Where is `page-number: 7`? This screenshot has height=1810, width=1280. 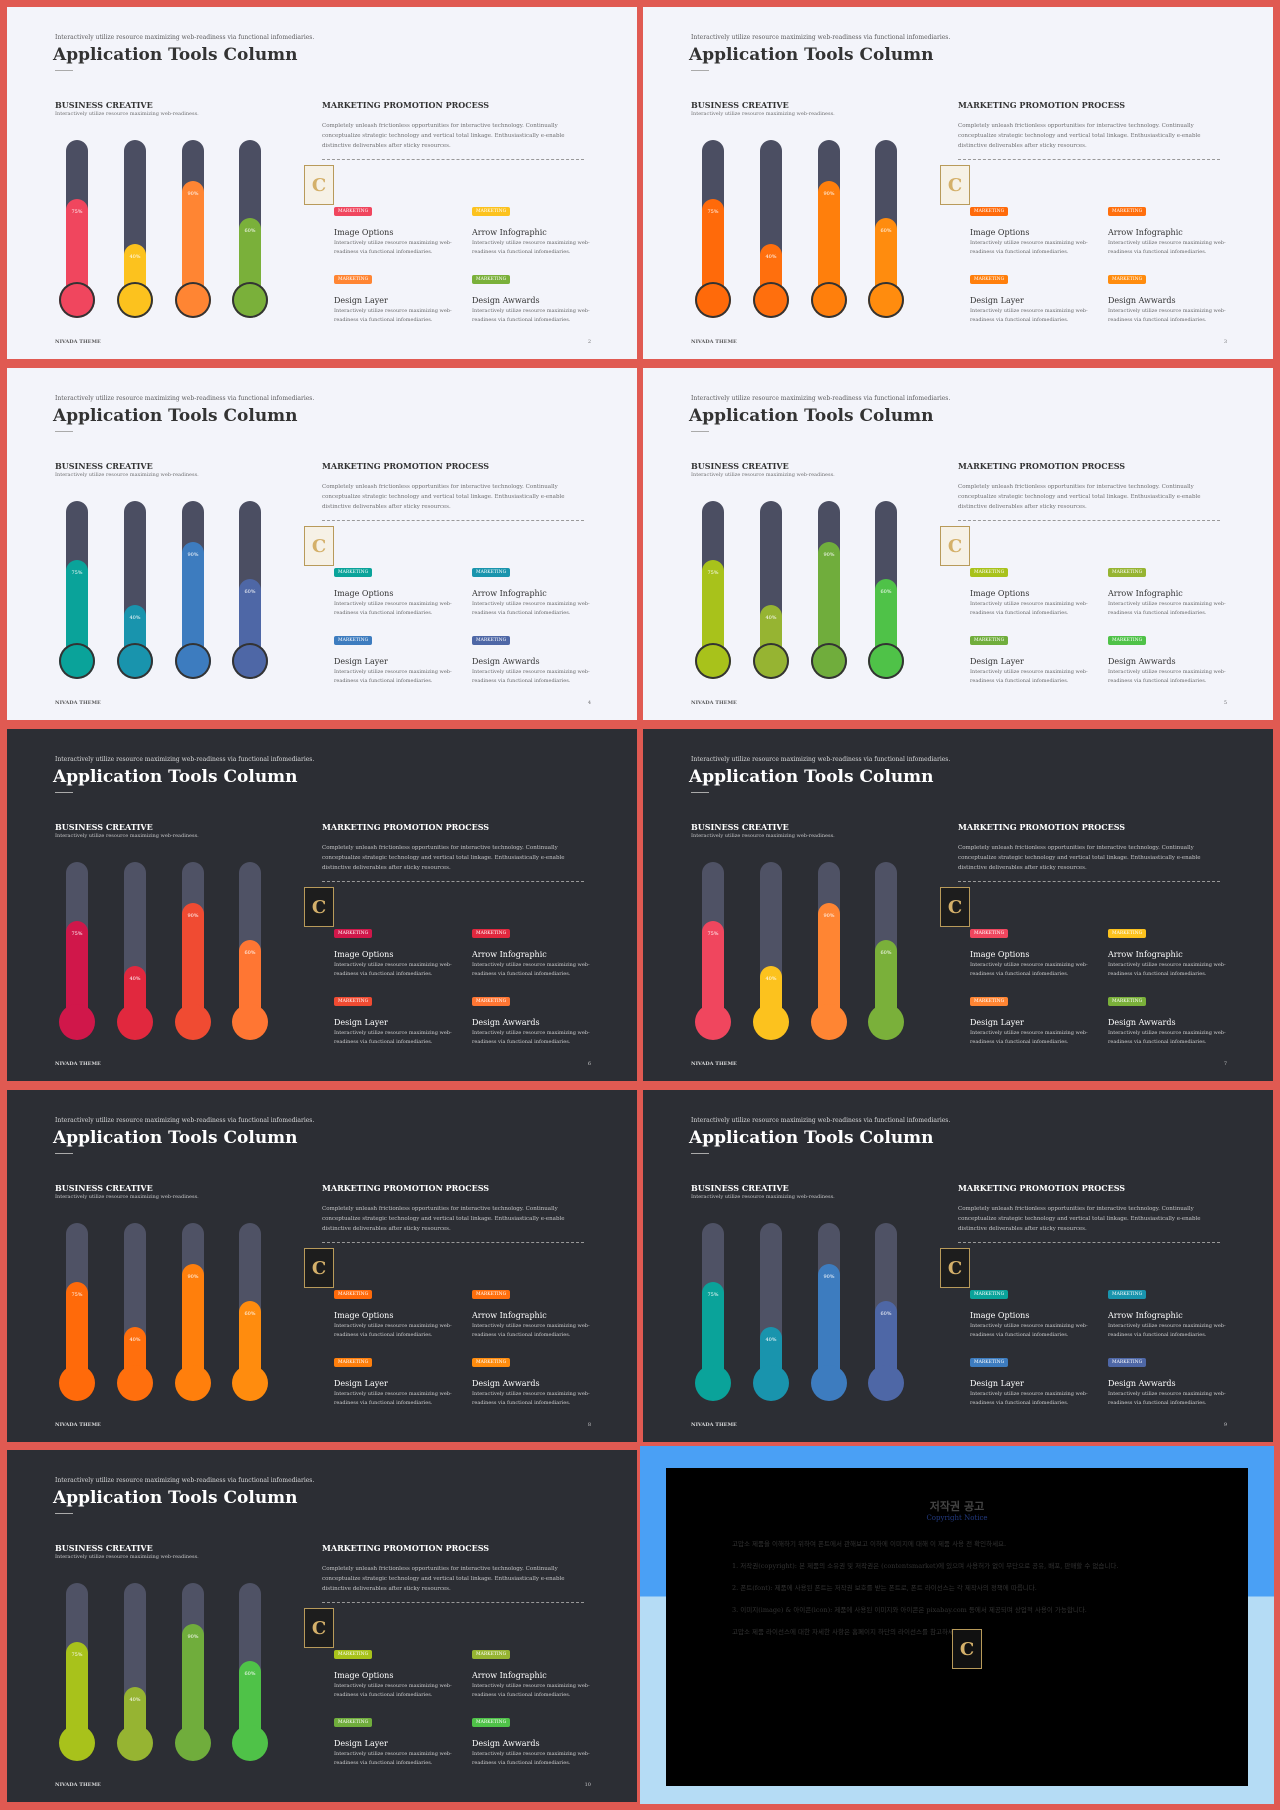
page-number: 7 is located at coordinates (1225, 1064).